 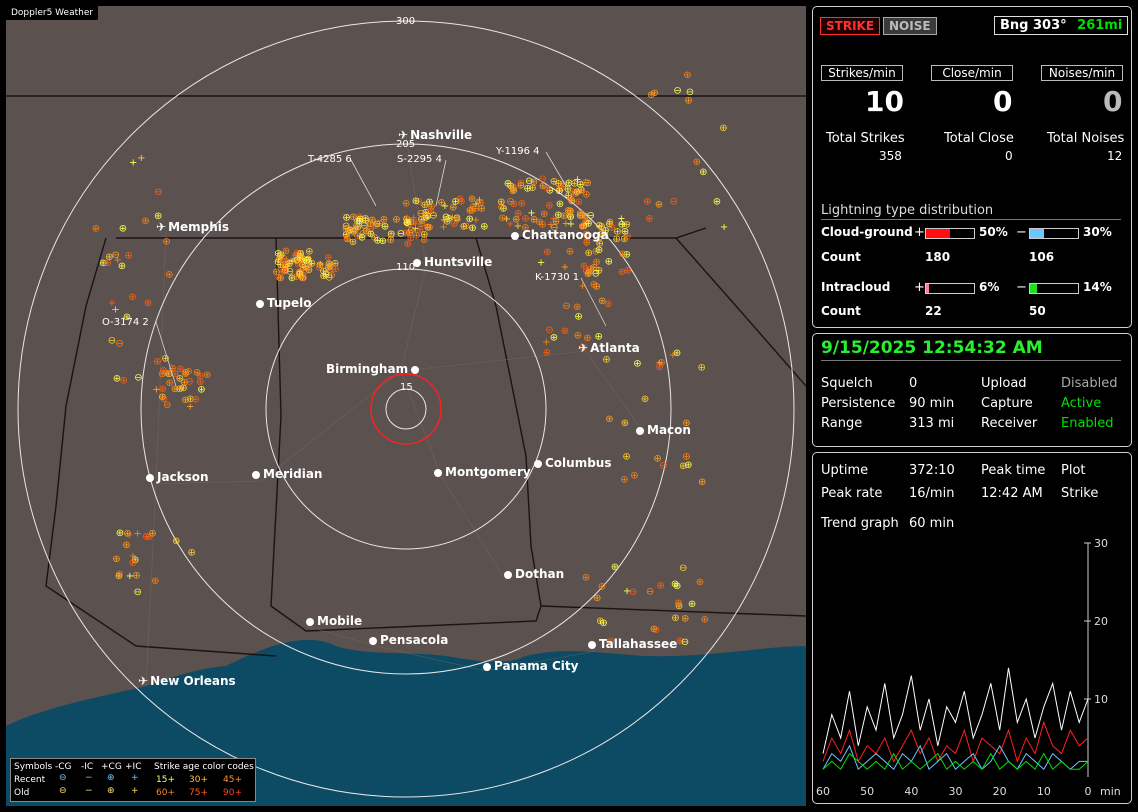 I want to click on upload-value: Disabled, so click(x=1089, y=383).